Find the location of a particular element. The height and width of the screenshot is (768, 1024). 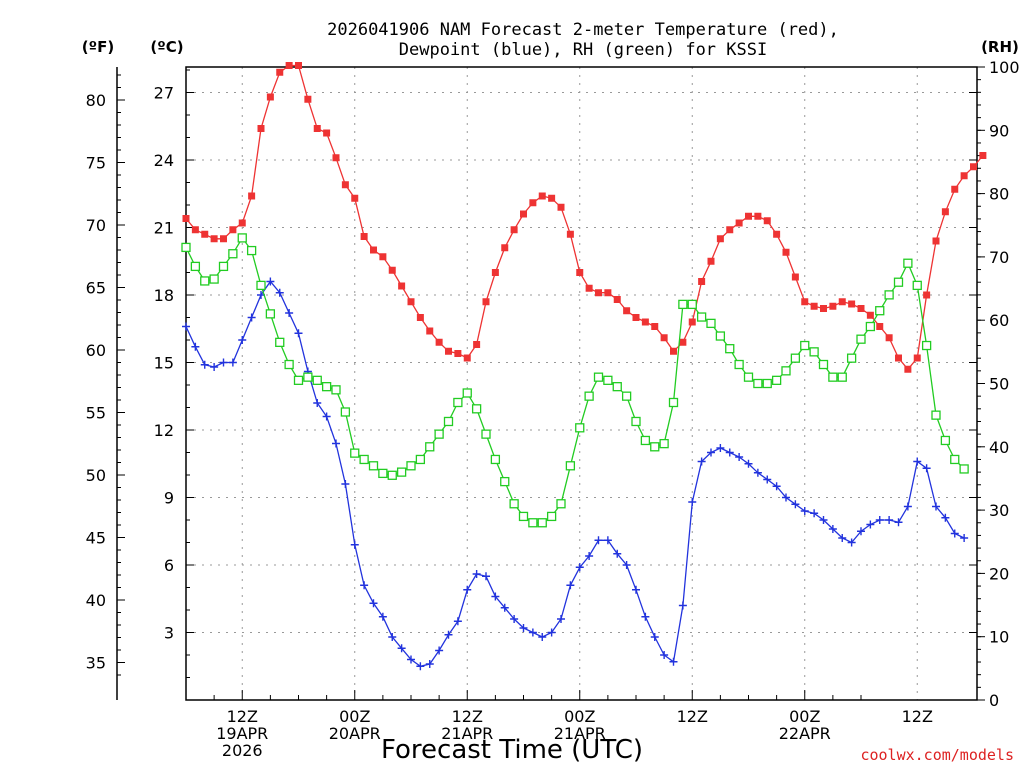

rh-tick-label: 40 is located at coordinates (999, 447).